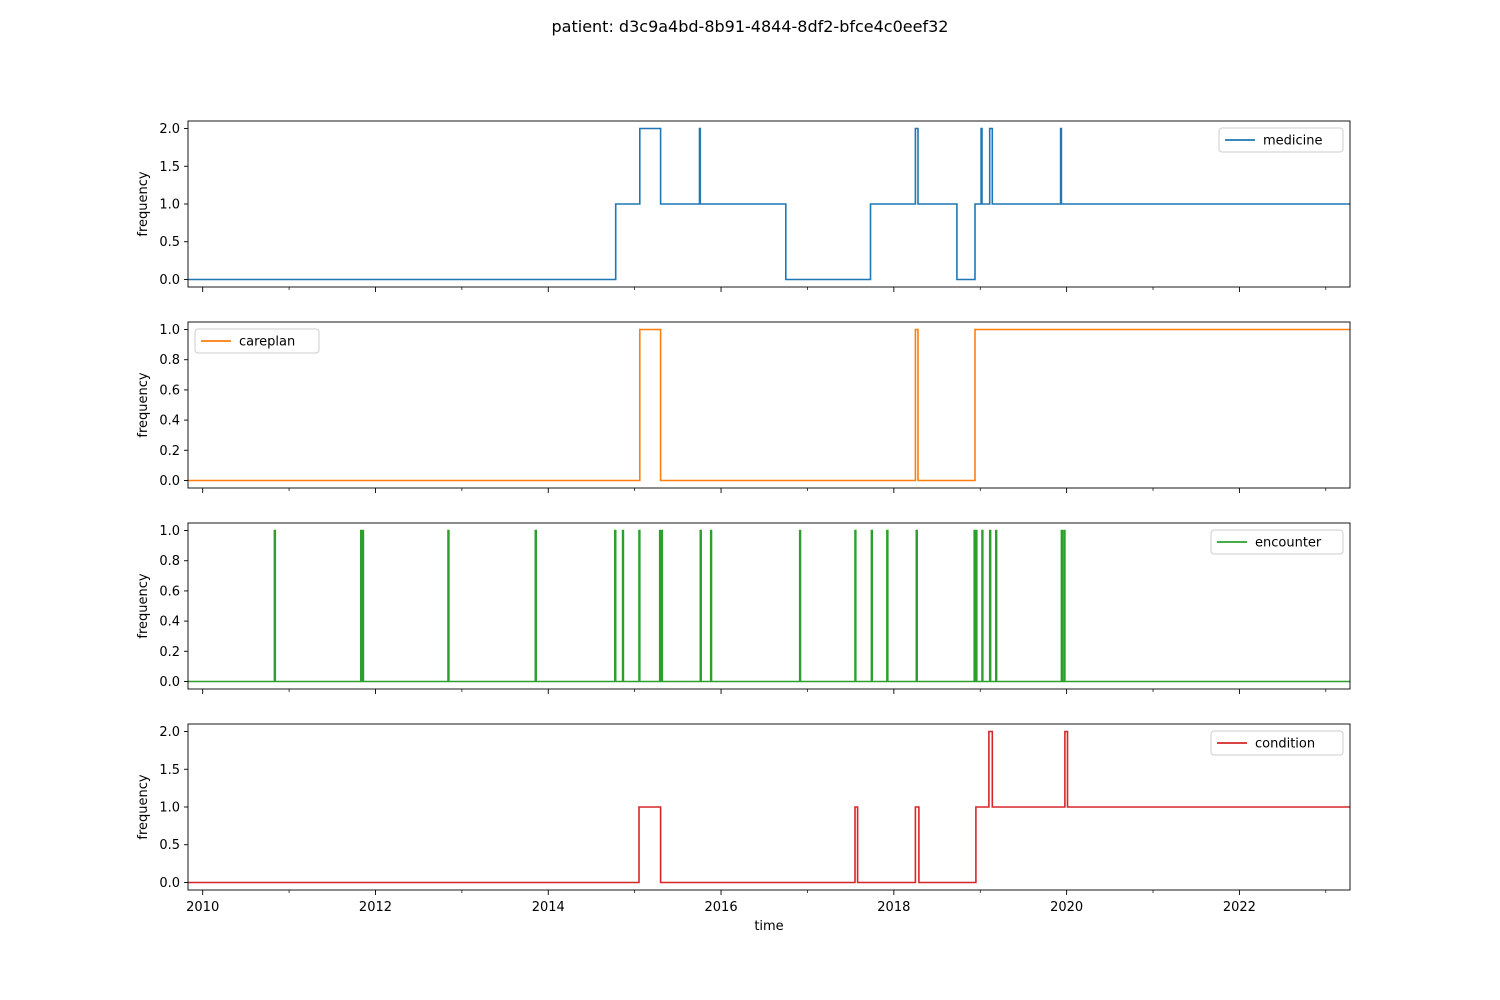 Image resolution: width=1500 pixels, height=1000 pixels. I want to click on series-line-careplan, so click(769, 405).